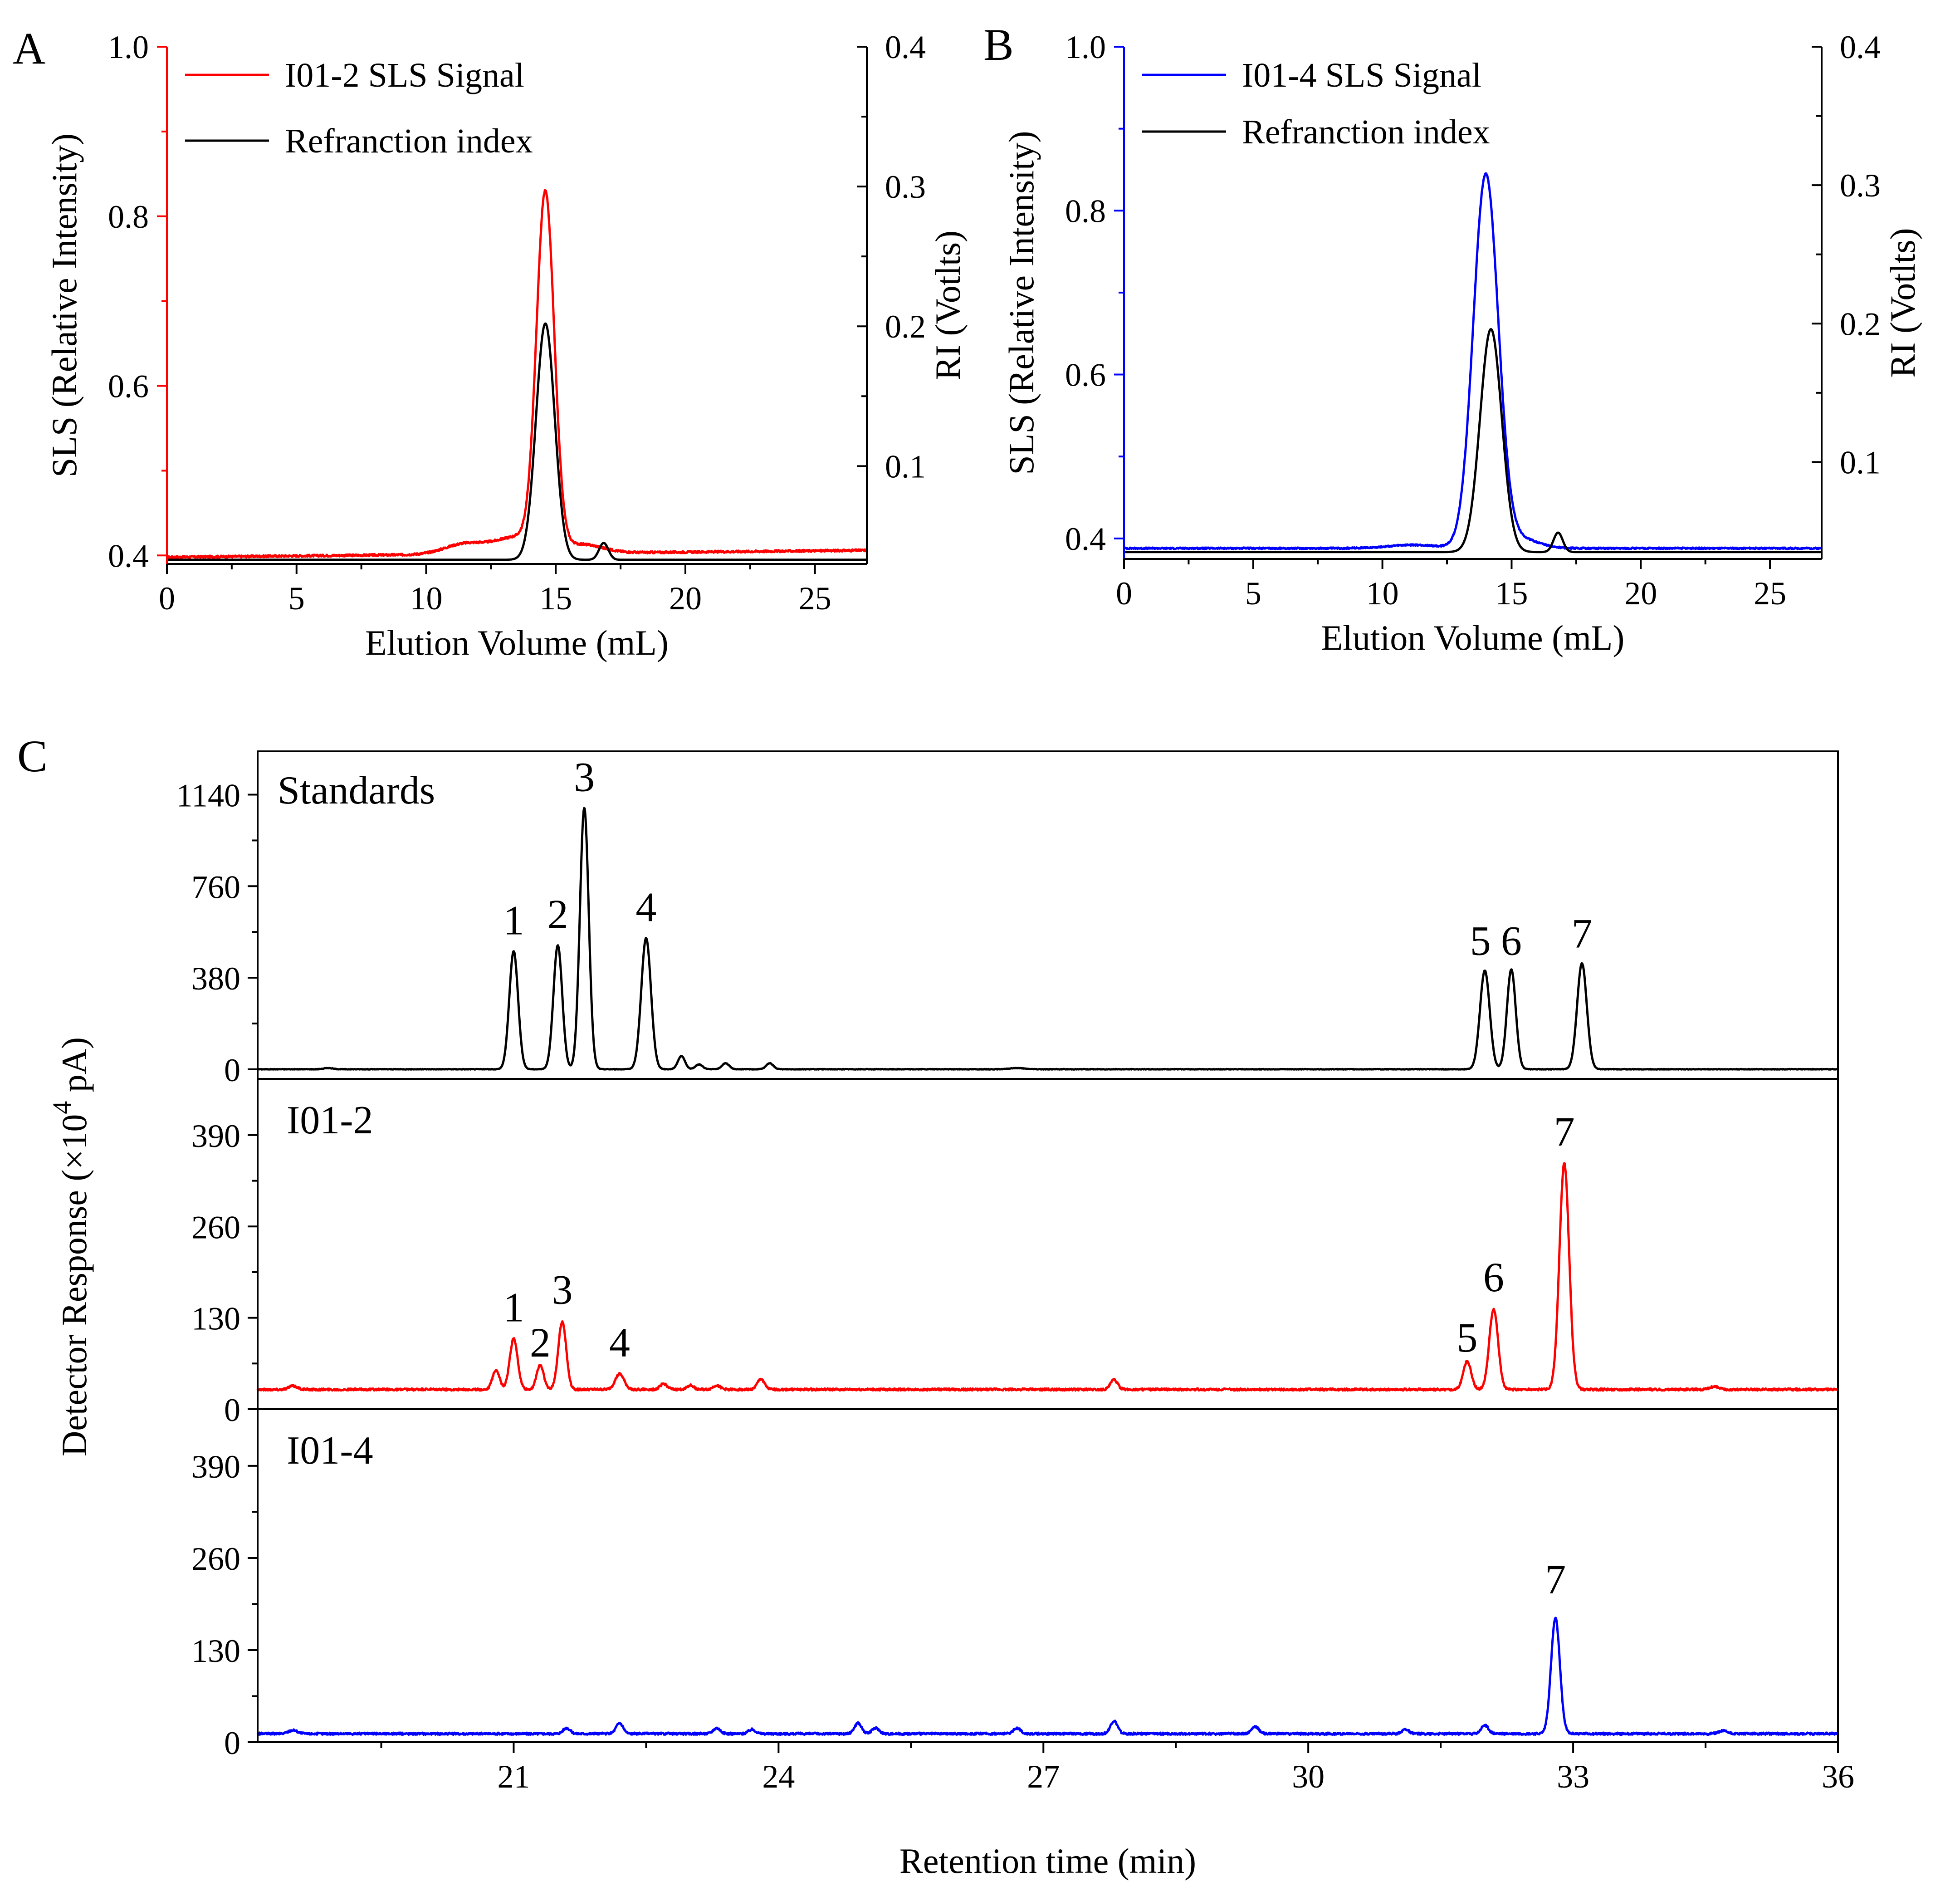 The image size is (1960, 1891). I want to click on panel-a-y-tick-label: 0.6, so click(128, 386).